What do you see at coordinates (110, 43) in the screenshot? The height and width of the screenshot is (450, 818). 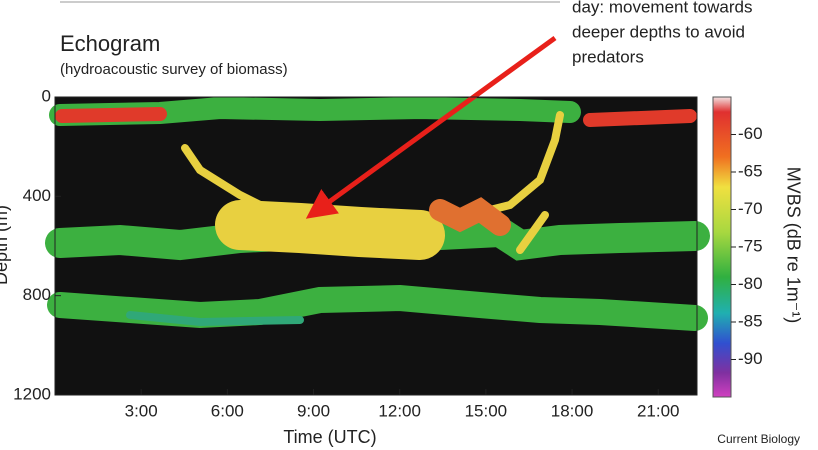 I see `chart-title: Echogram` at bounding box center [110, 43].